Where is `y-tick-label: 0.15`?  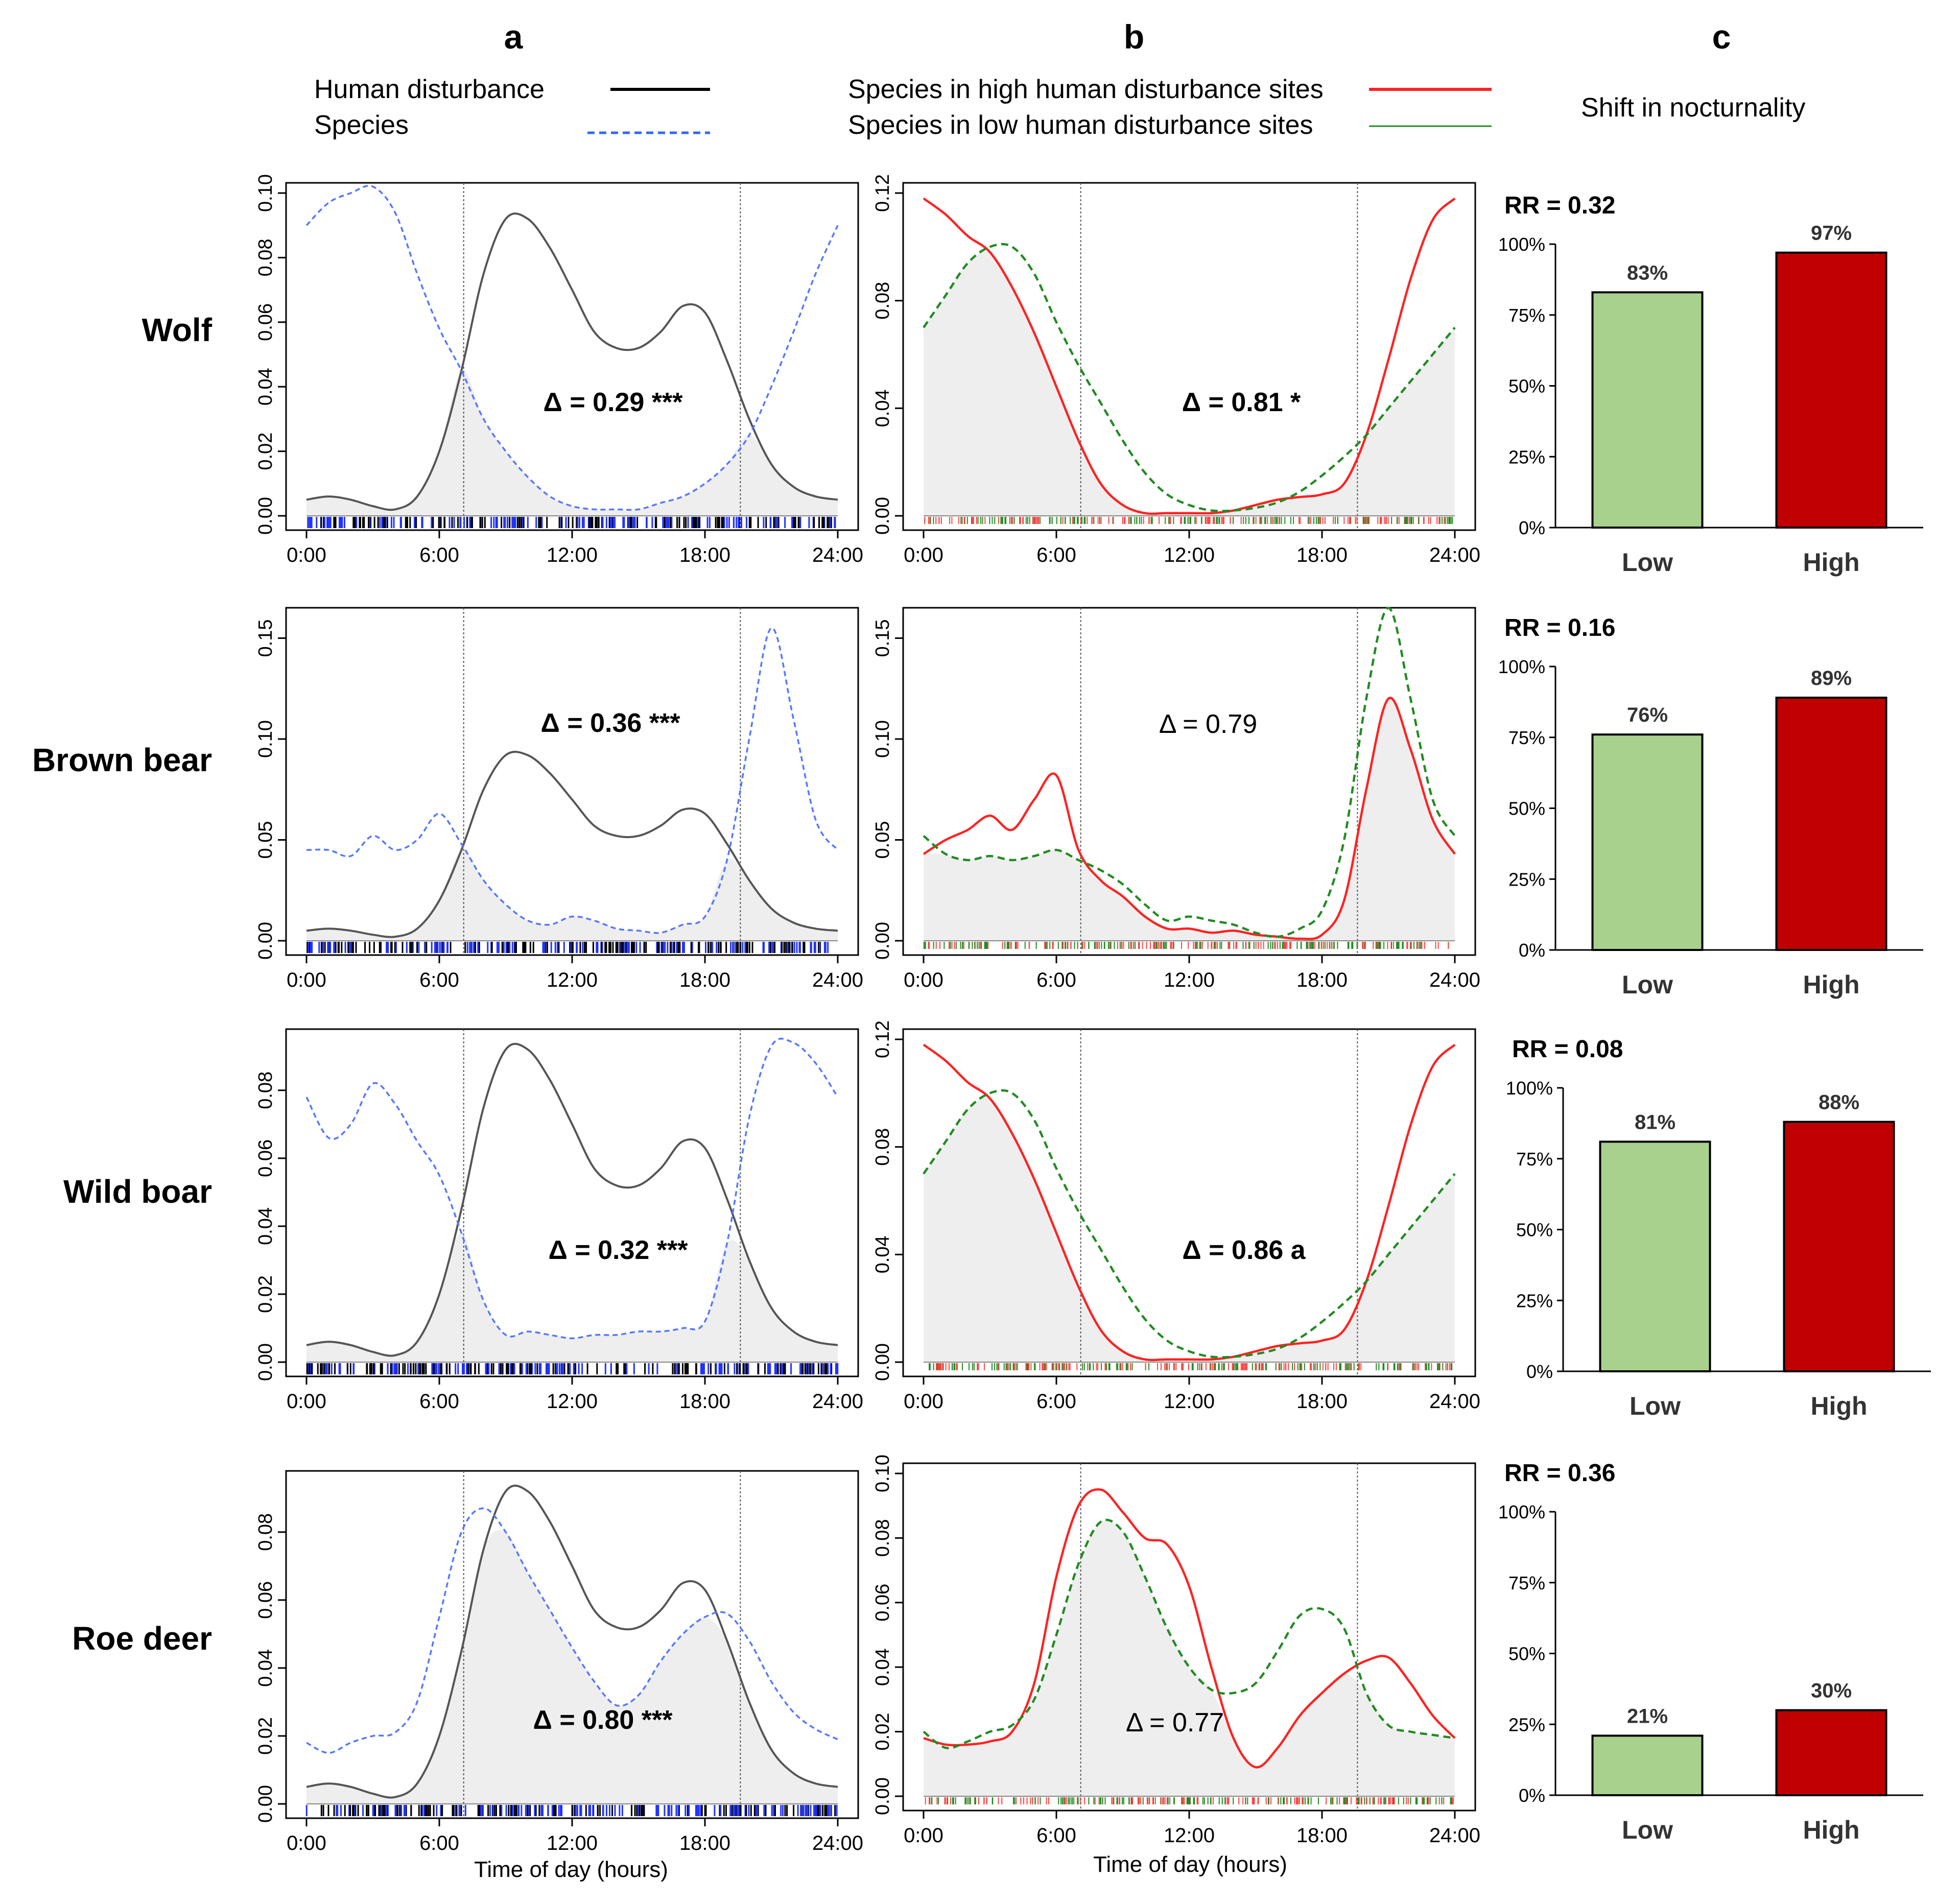
y-tick-label: 0.15 is located at coordinates (882, 638).